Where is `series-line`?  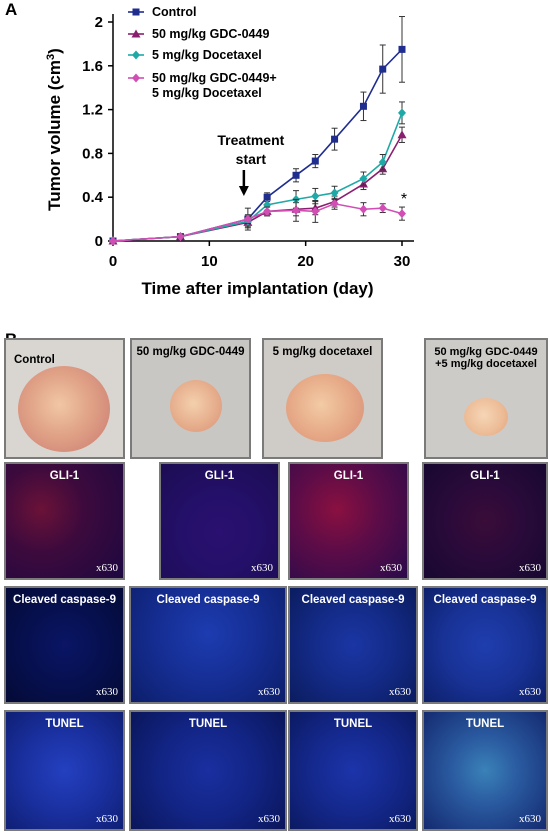
series-line is located at coordinates (257, 177).